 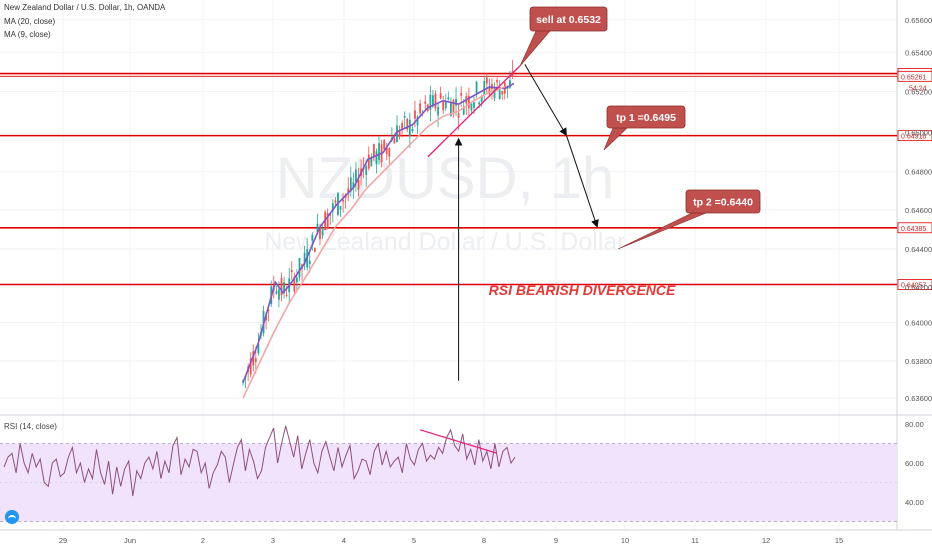 I want to click on countdown-tag, so click(x=915, y=87).